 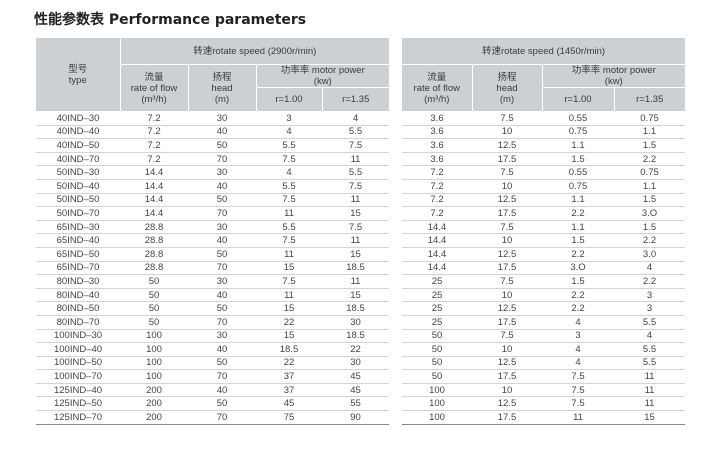 What do you see at coordinates (544, 132) in the screenshot?
I see `table-row: 3.6 10 0.75 1.1` at bounding box center [544, 132].